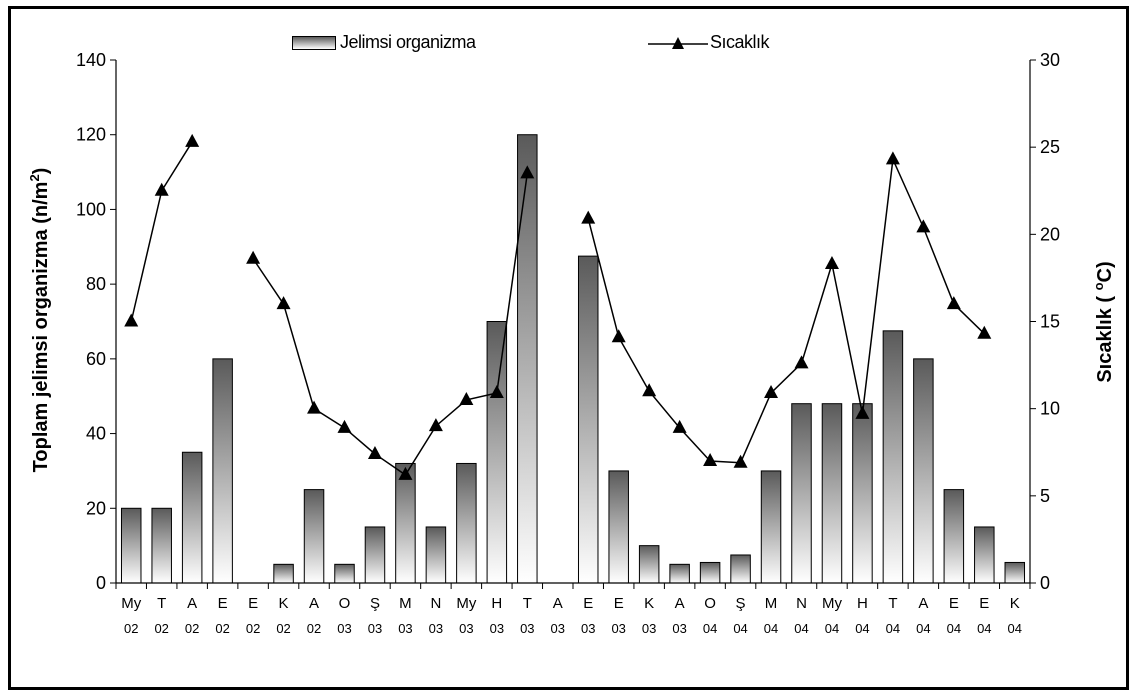 The width and height of the screenshot is (1141, 698). What do you see at coordinates (91, 209) in the screenshot?
I see `y-tick-label: 100` at bounding box center [91, 209].